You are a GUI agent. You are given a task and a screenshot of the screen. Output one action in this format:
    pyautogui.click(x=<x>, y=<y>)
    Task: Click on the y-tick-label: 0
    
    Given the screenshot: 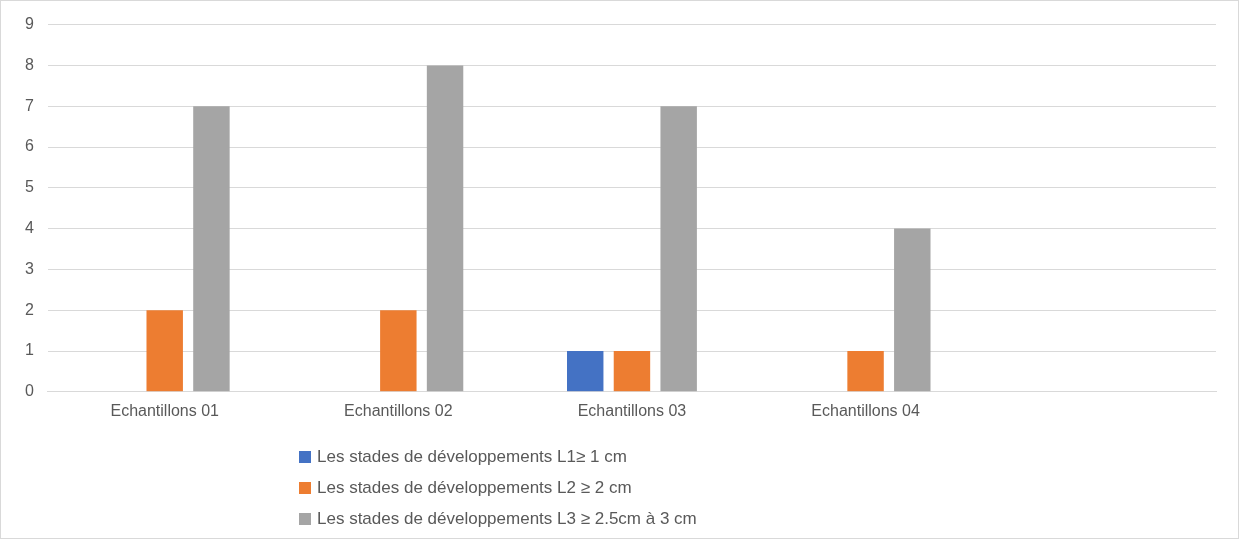 What is the action you would take?
    pyautogui.click(x=29, y=391)
    